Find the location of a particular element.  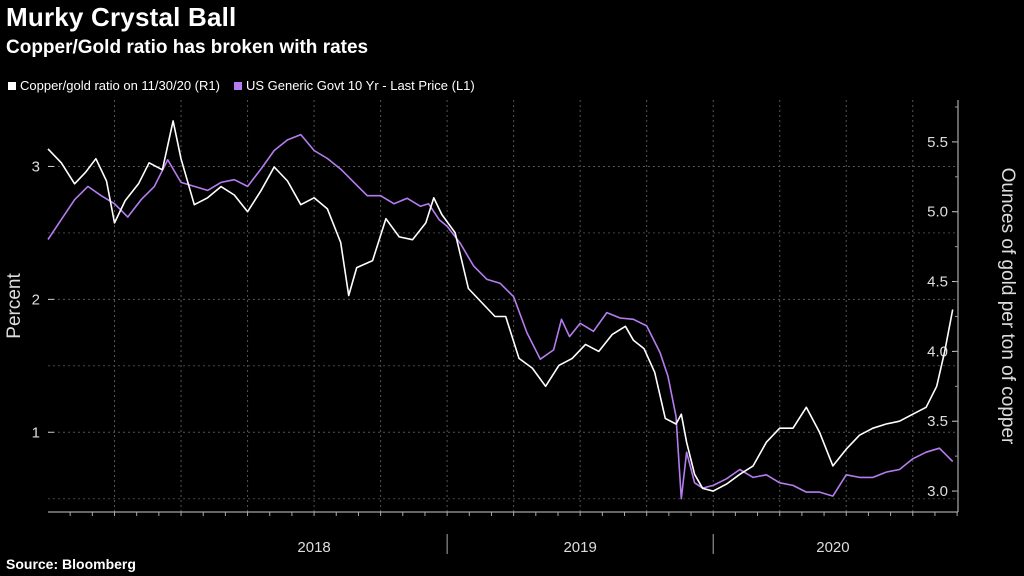

legend-label: US Generic Govt 10 Yr - Last Price (L1) is located at coordinates (360, 85).